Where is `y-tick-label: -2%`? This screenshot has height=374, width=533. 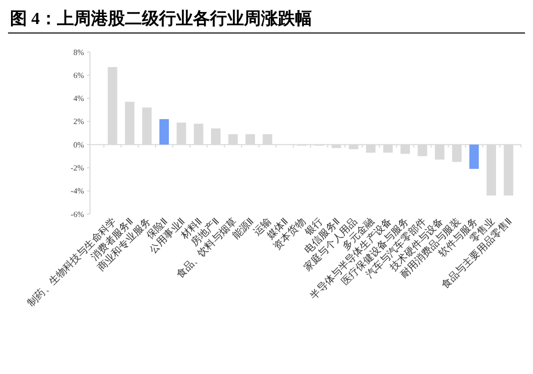 y-tick-label: -2% is located at coordinates (77, 168).